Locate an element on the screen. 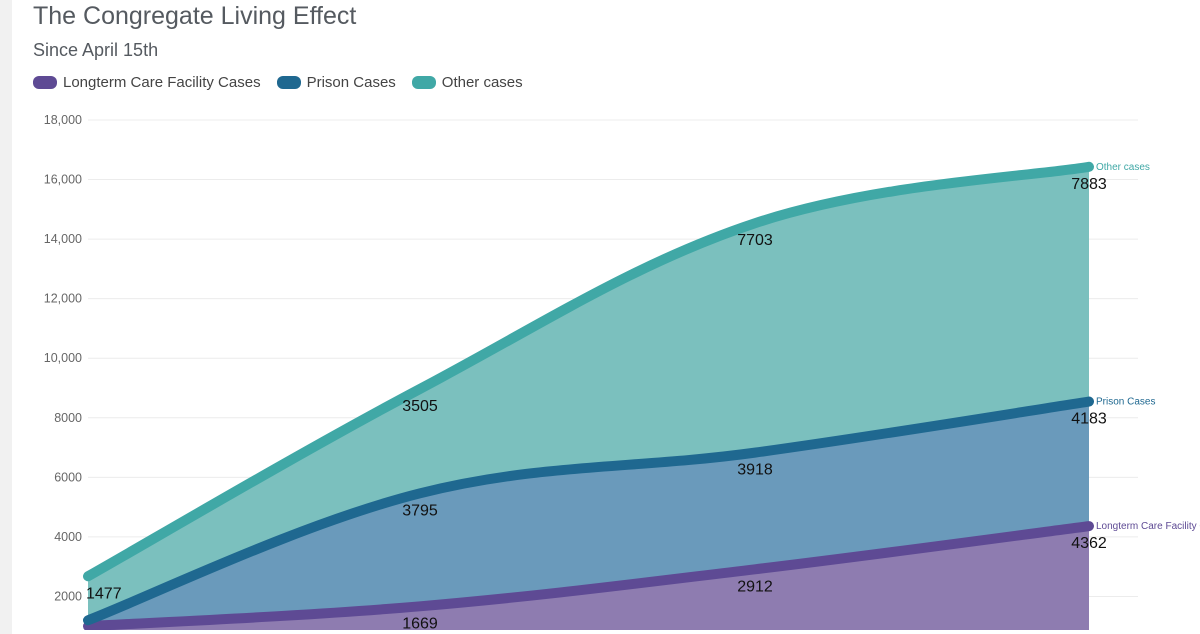 The width and height of the screenshot is (1200, 634). data-label-prison: 3918 is located at coordinates (755, 470).